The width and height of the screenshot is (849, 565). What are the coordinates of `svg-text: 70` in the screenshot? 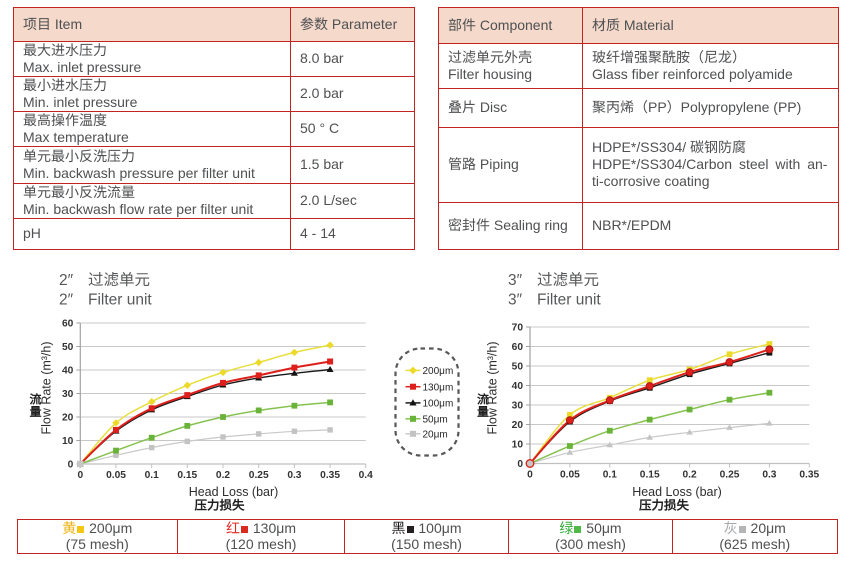 It's located at (518, 328).